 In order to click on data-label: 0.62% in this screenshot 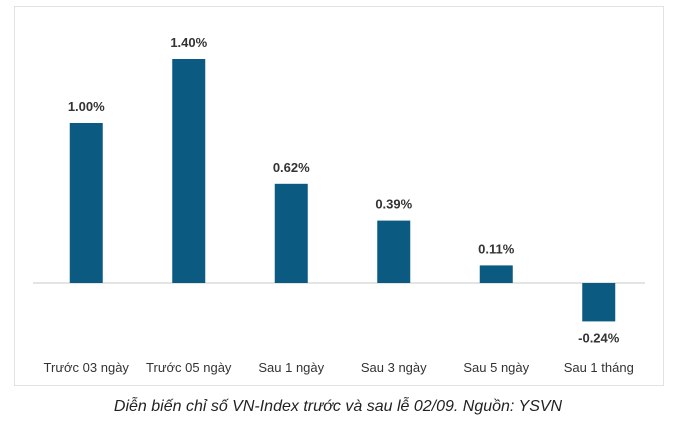, I will do `click(291, 167)`.